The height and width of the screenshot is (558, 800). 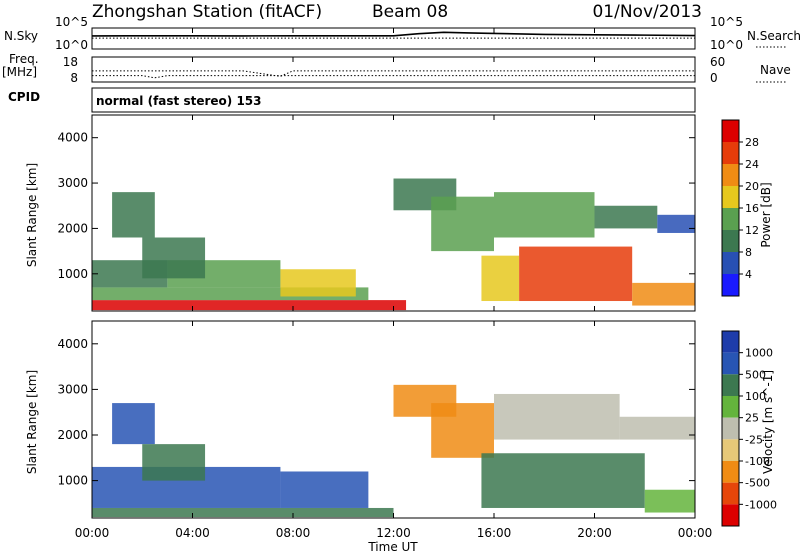 I want to click on freq-series-line, so click(x=393, y=77).